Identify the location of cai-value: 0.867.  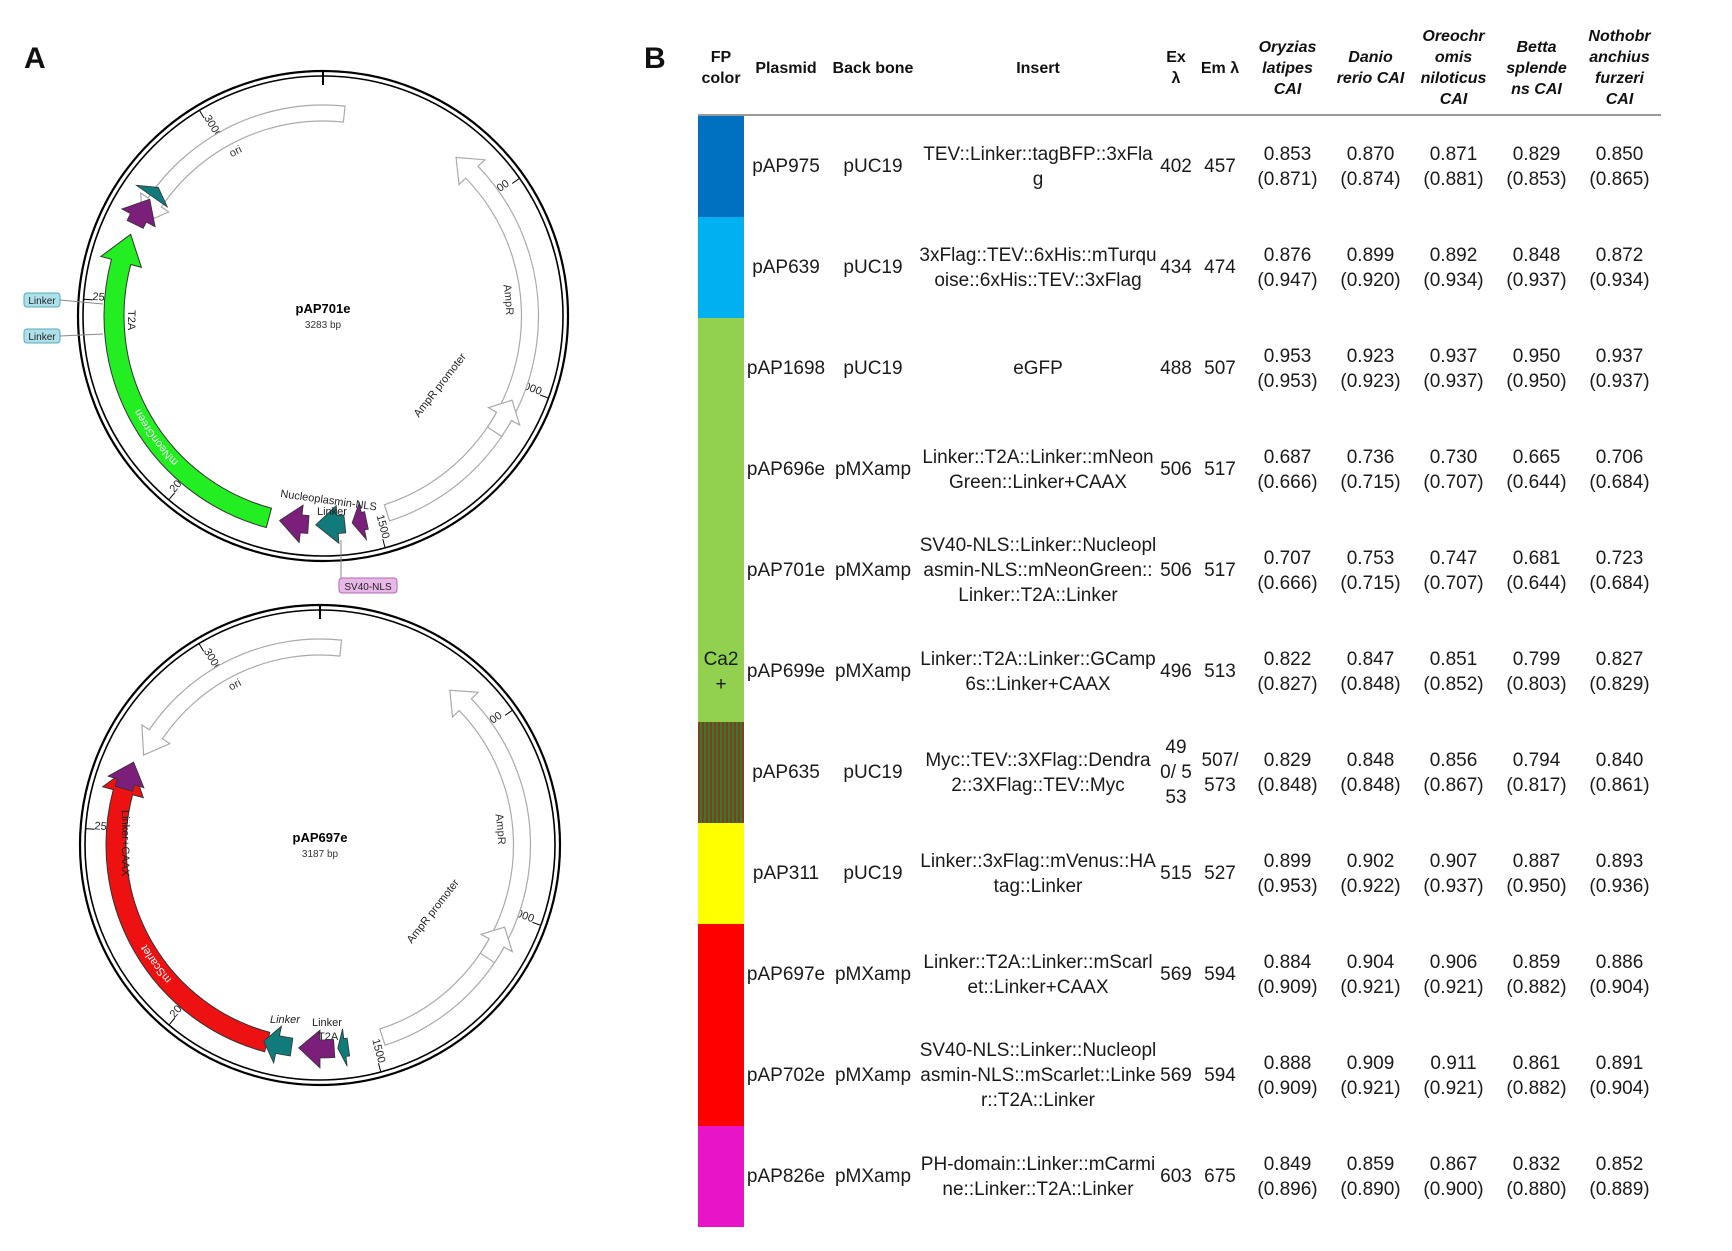
(1453, 1164).